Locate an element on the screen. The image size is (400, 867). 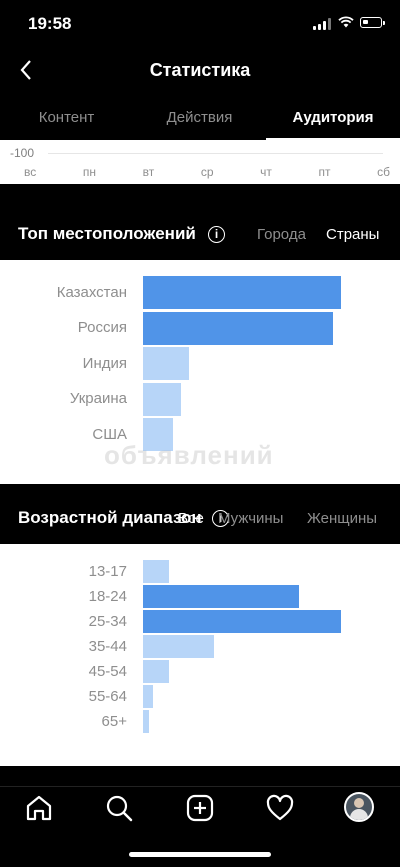
status-bar: 19:58 is located at coordinates (200, 24).